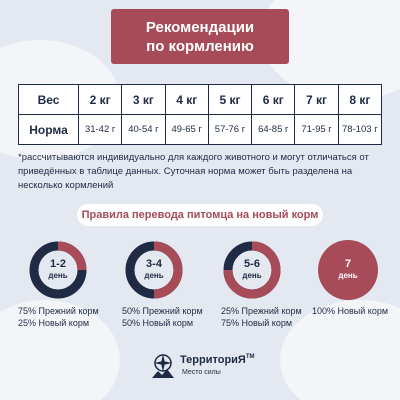  Describe the element at coordinates (213, 360) in the screenshot. I see `brand-name: ТерриториЯ` at that location.